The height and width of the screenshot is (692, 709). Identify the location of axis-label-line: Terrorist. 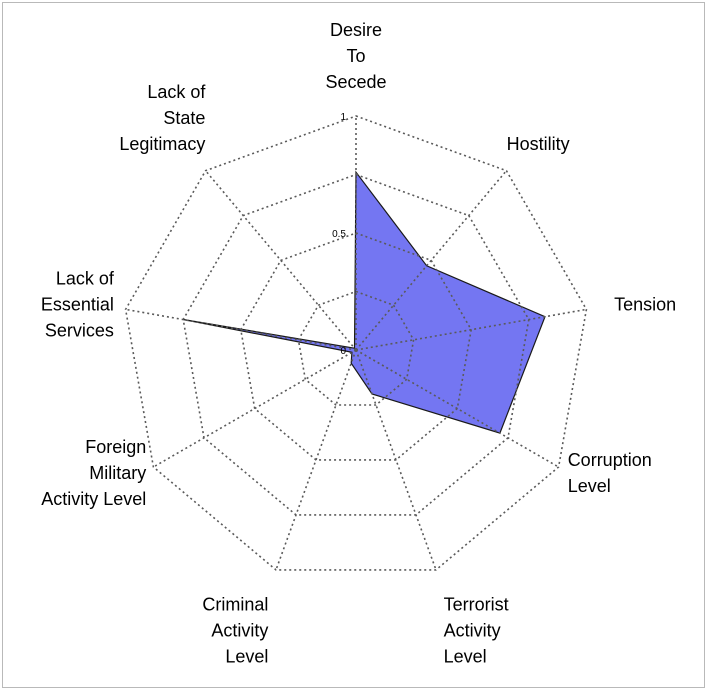
(476, 605).